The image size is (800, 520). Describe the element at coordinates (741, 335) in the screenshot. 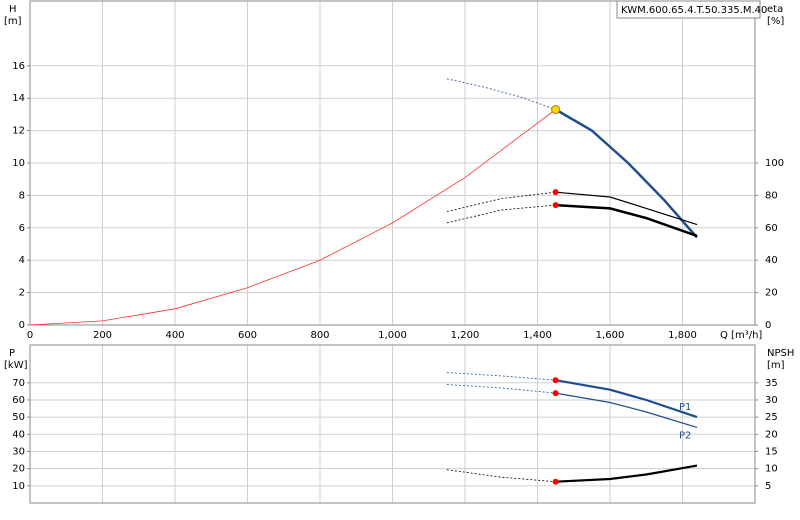

I see `x-axis-label: Q [m³/h]` at that location.